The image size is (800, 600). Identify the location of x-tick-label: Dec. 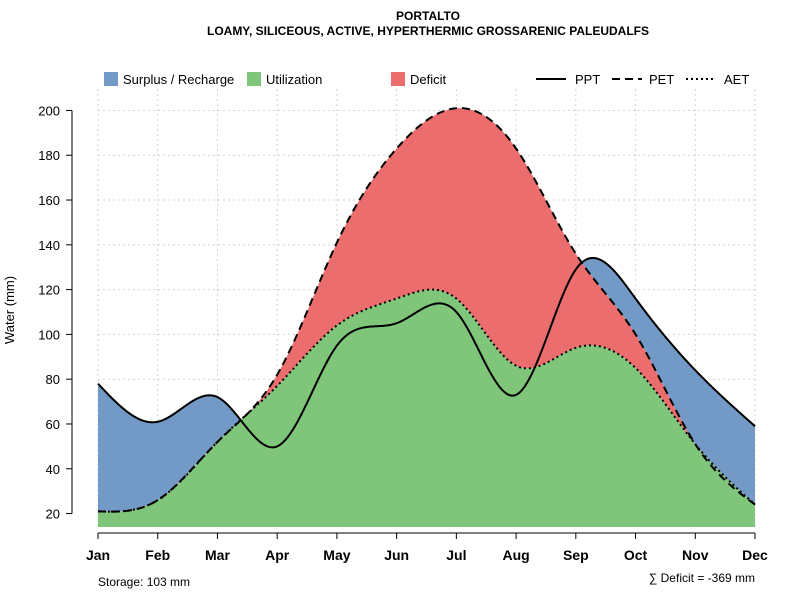
(755, 555).